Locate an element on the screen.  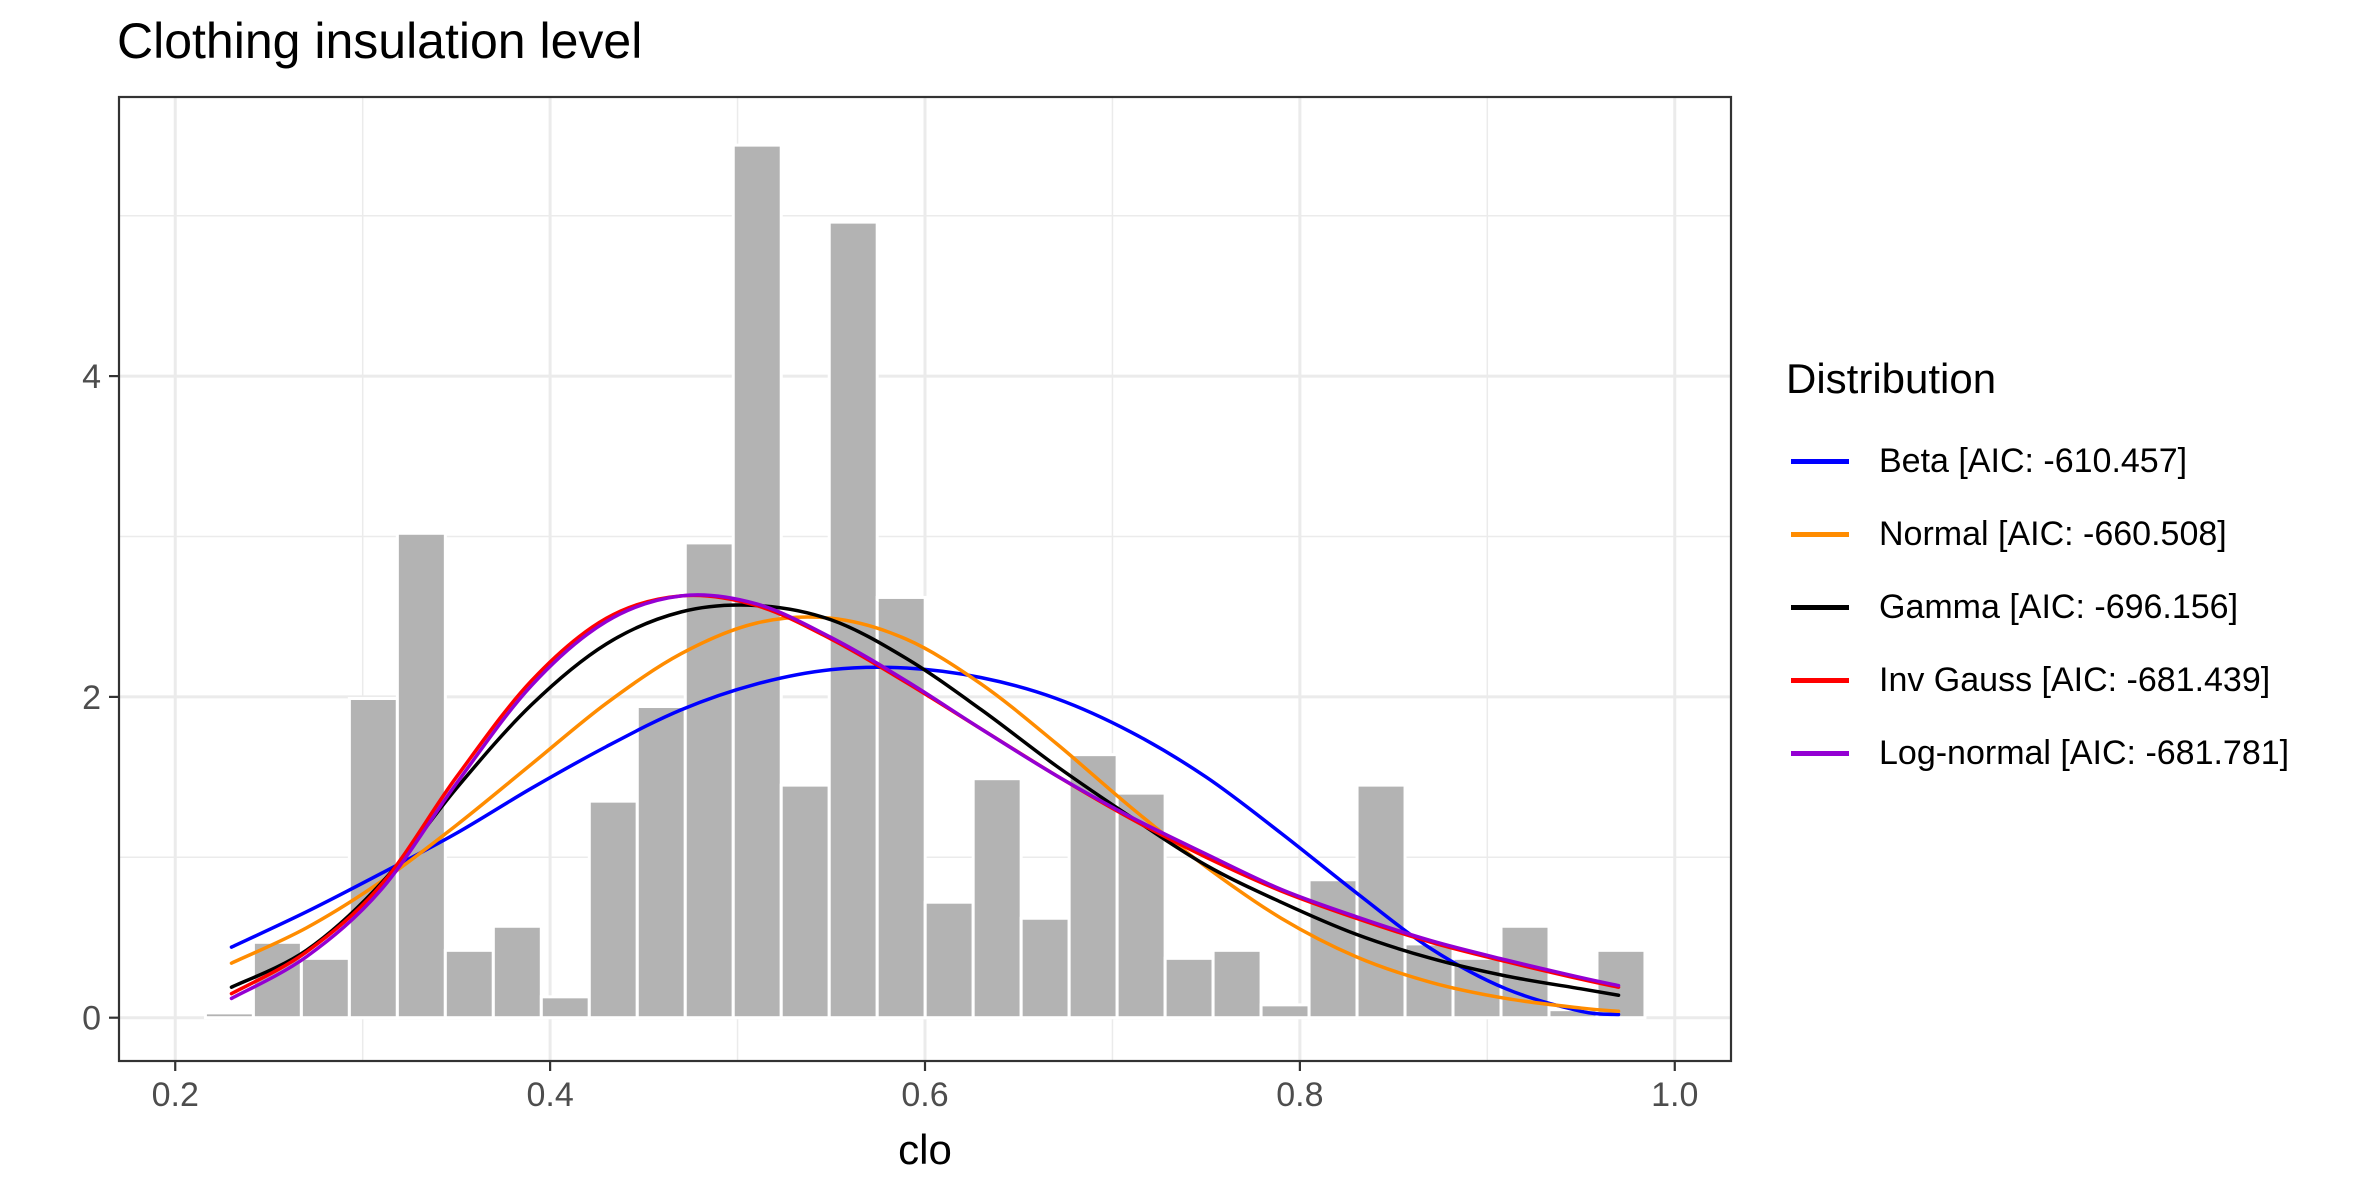
legend-swatch-log-normal is located at coordinates (1820, 753).